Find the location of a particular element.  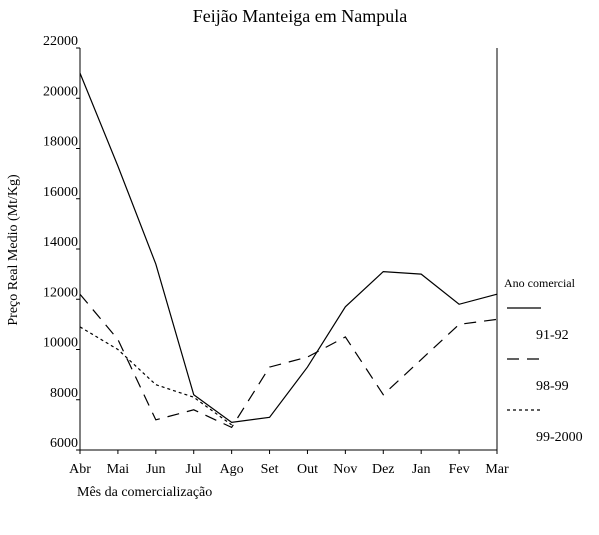

x-axis-label: Mês da comercialização is located at coordinates (144, 492).